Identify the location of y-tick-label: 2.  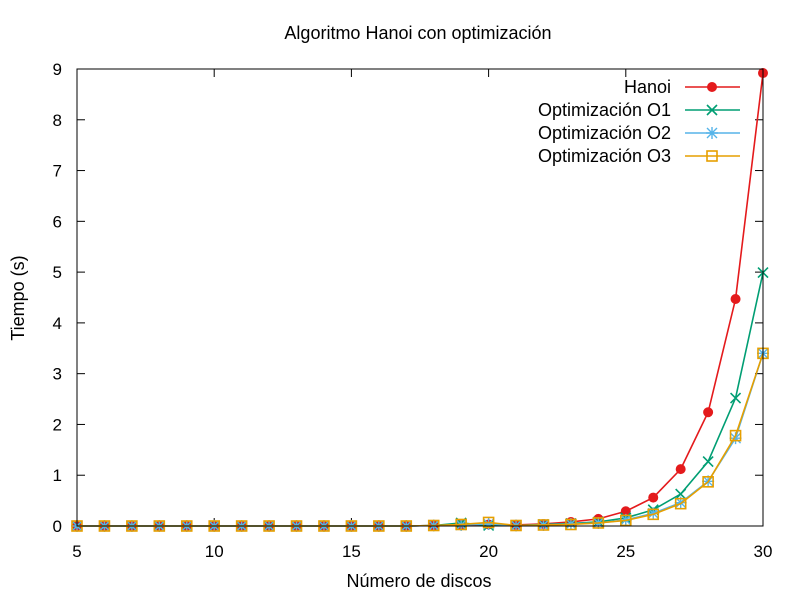
(57, 424).